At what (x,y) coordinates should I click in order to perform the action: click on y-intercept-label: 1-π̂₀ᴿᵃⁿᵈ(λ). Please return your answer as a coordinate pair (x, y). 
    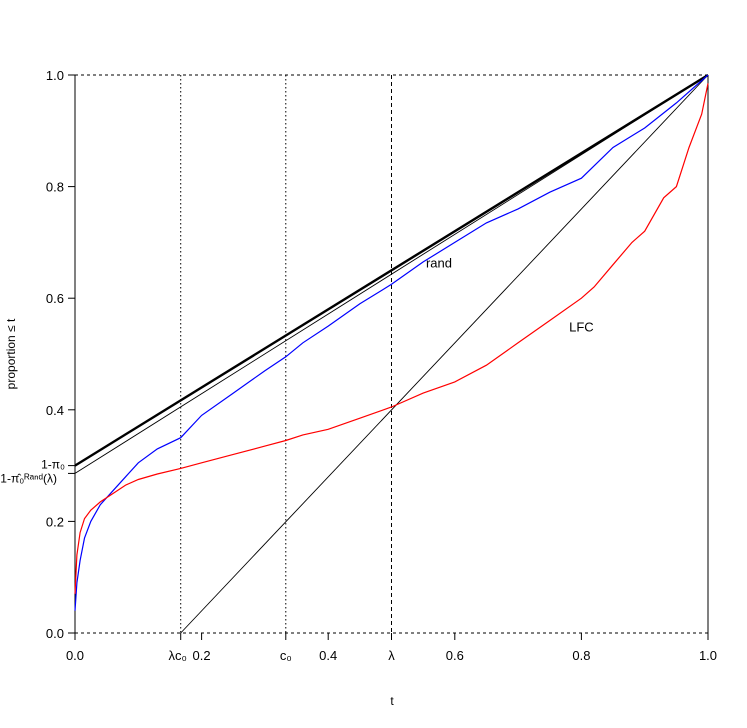
    Looking at the image, I should click on (28, 478).